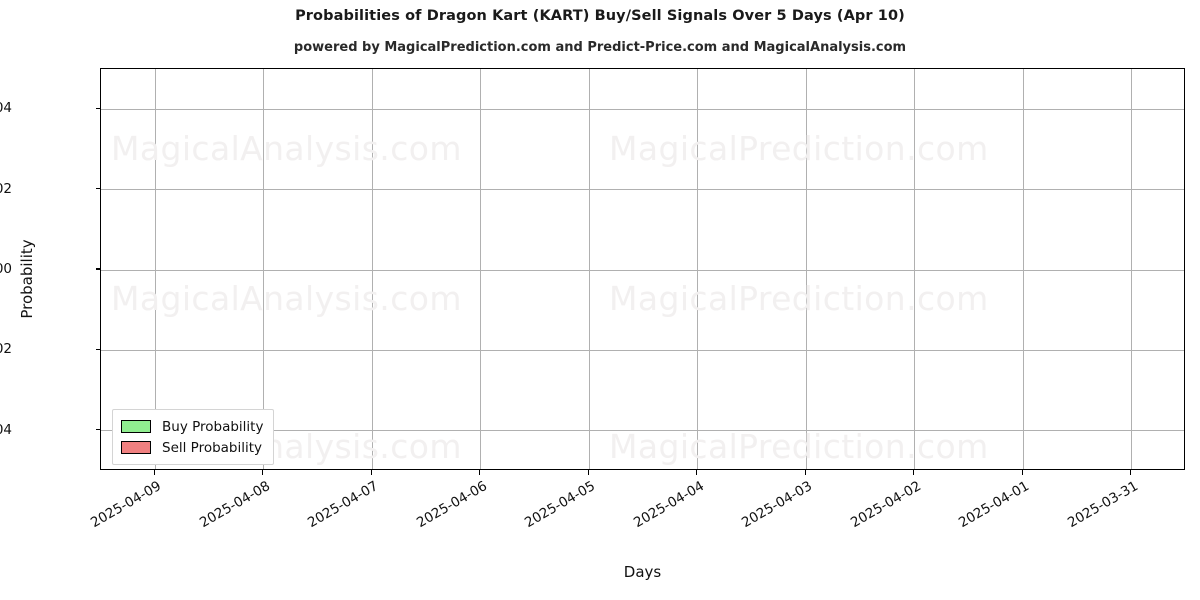 This screenshot has width=1200, height=600. I want to click on x-tick-label: 2025-04-04, so click(668, 505).